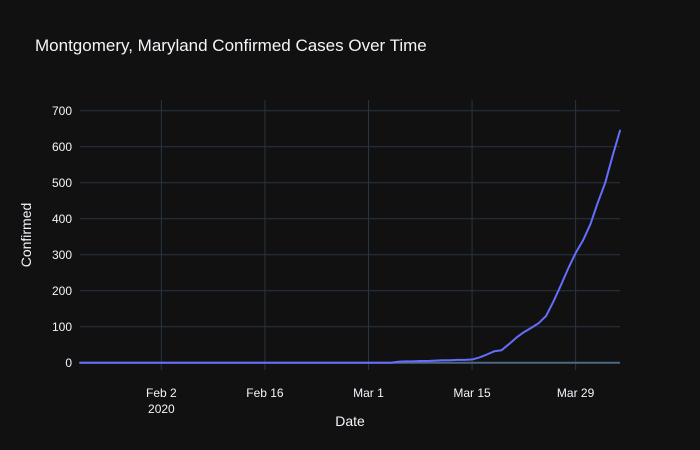 Image resolution: width=700 pixels, height=450 pixels. Describe the element at coordinates (161, 393) in the screenshot. I see `x-tick-label: Feb 2` at that location.